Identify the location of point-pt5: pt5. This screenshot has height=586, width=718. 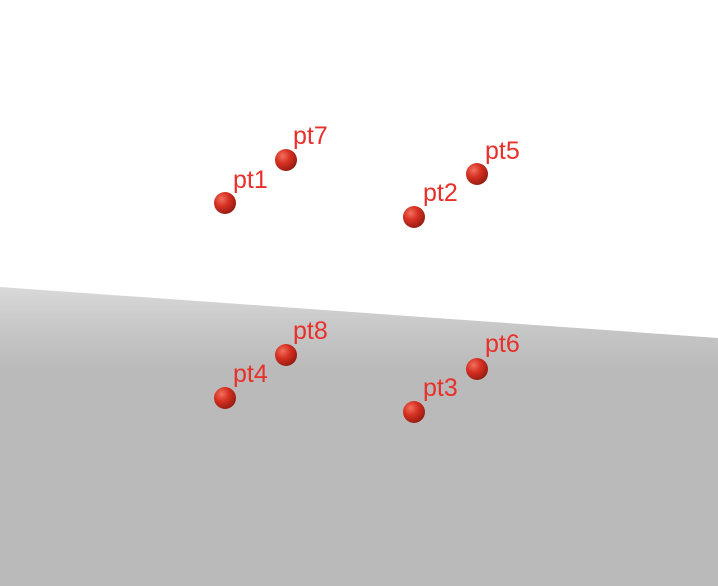
(493, 161).